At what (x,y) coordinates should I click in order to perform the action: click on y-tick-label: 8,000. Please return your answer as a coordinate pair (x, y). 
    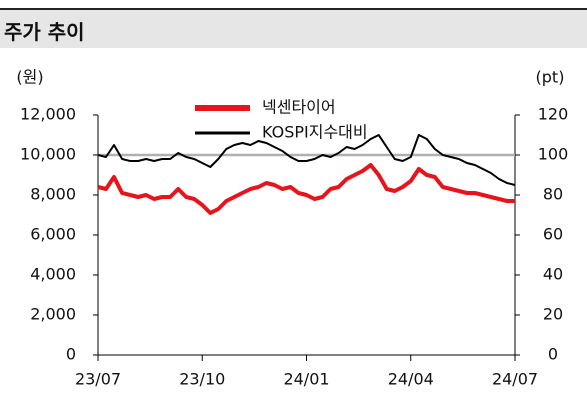
    Looking at the image, I should click on (53, 194).